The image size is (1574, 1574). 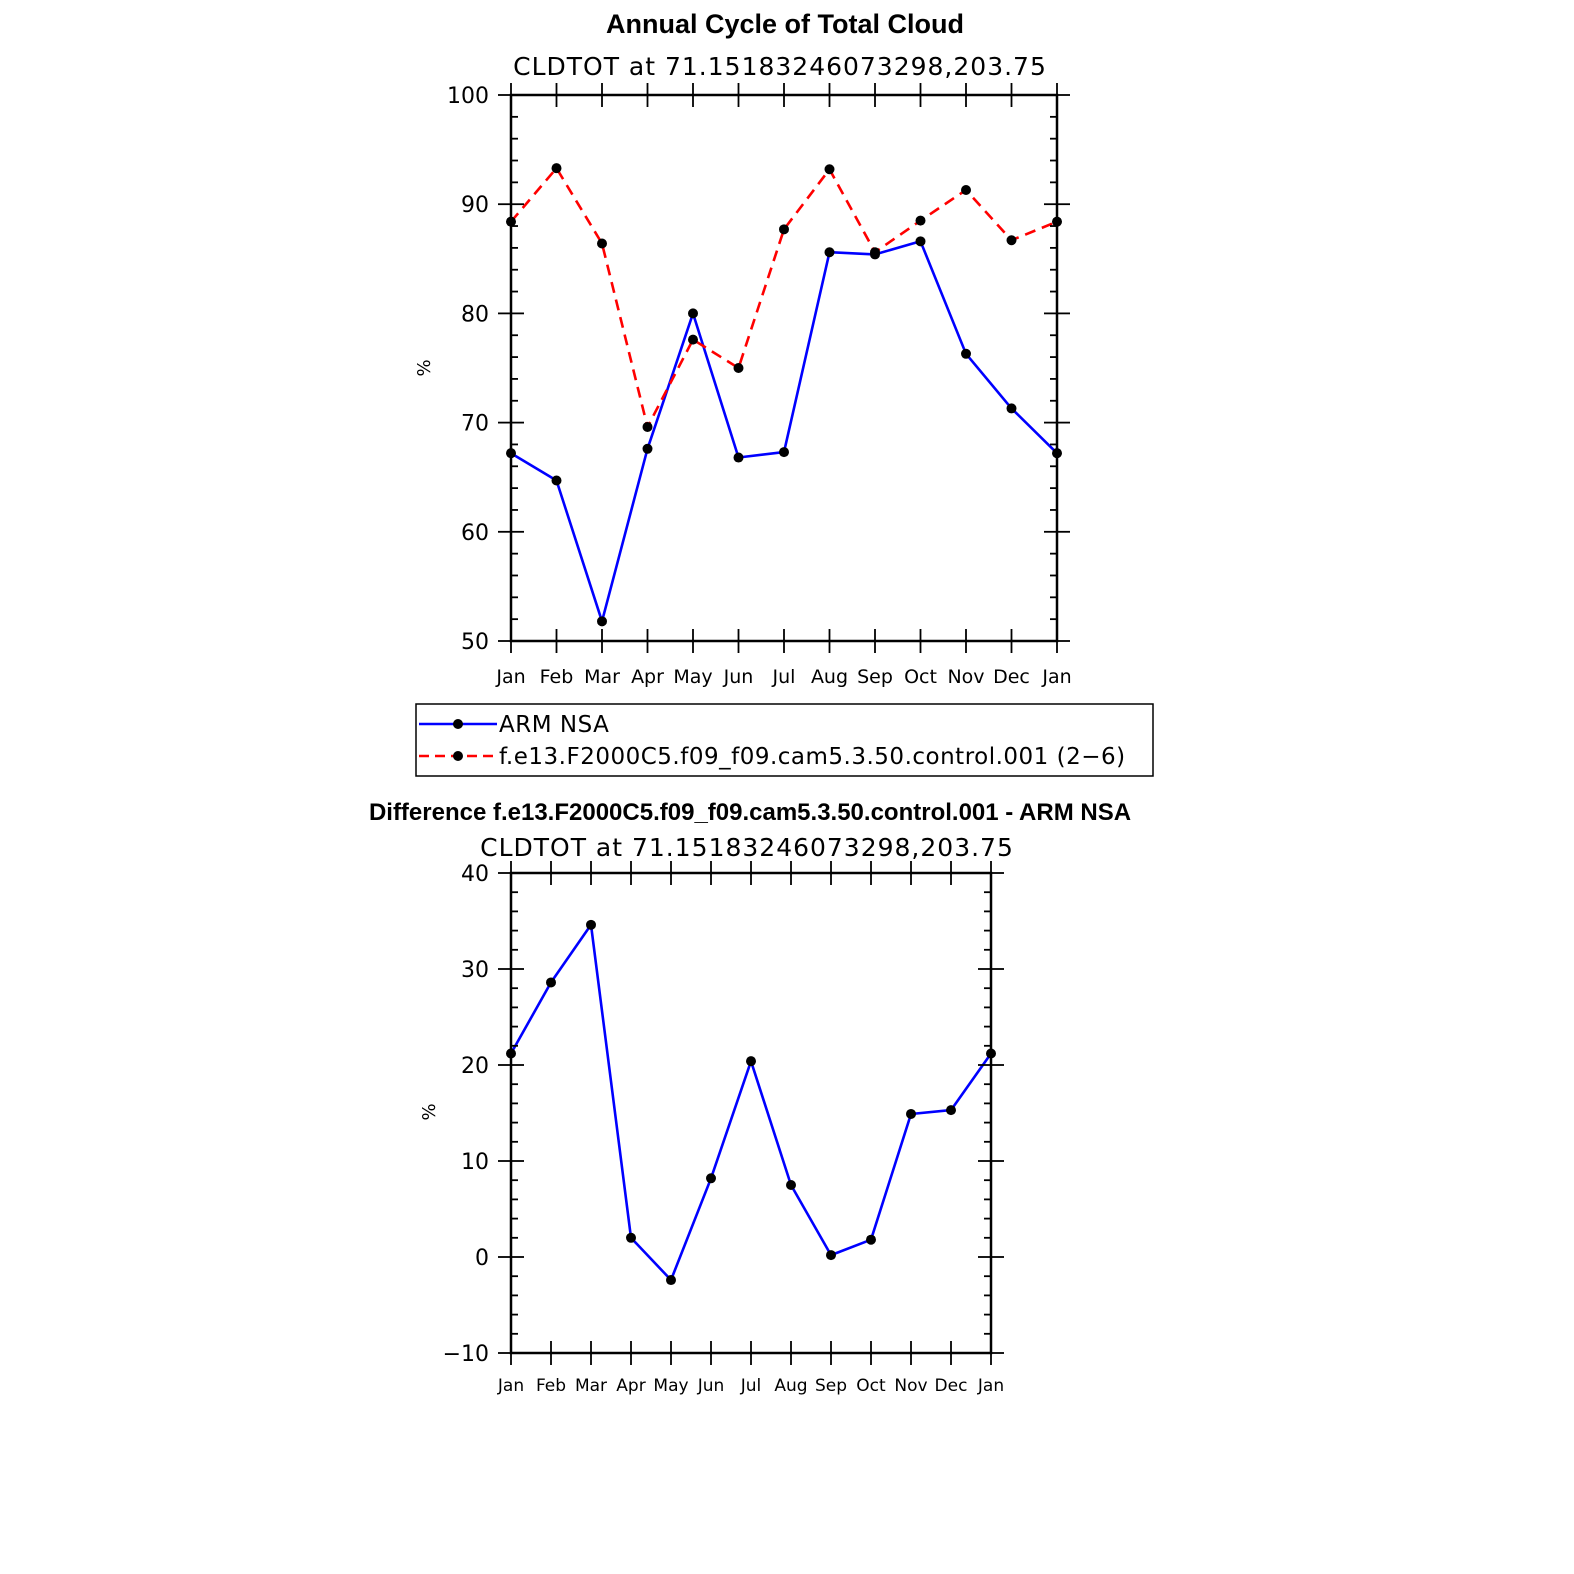 I want to click on legend-marker-model, so click(x=458, y=756).